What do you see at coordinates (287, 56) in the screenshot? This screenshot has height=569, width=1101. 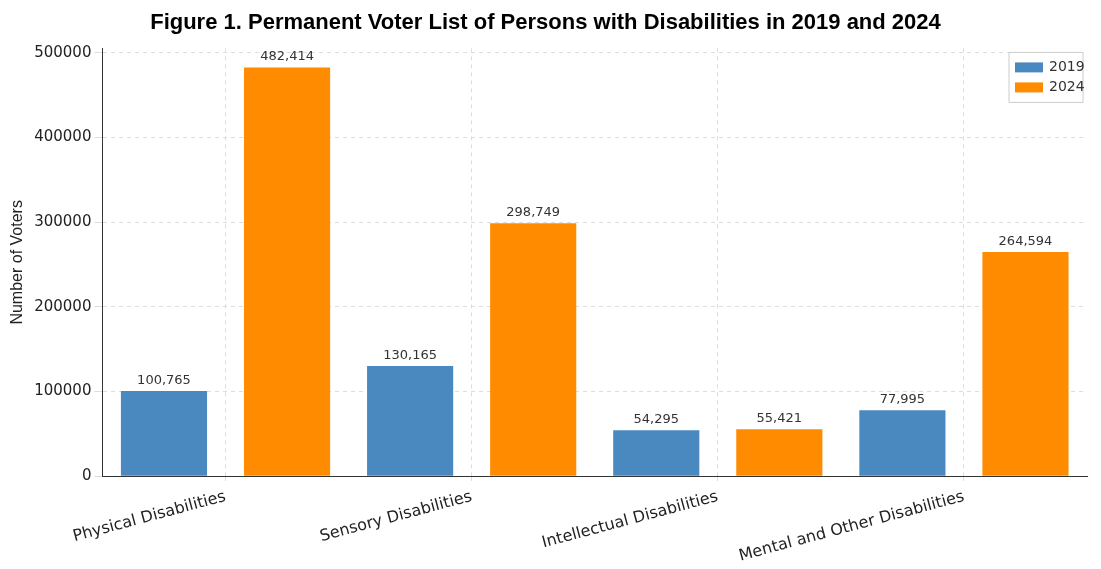 I see `data-label: 482,414` at bounding box center [287, 56].